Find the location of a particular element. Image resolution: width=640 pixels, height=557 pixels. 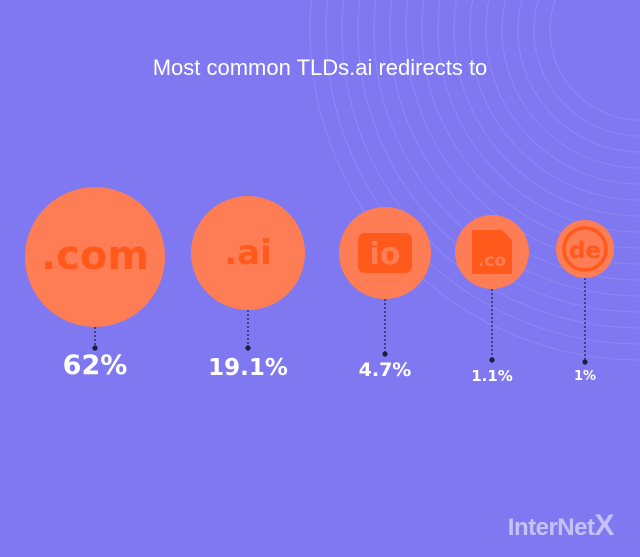

co-doc-icon is located at coordinates (492, 252).